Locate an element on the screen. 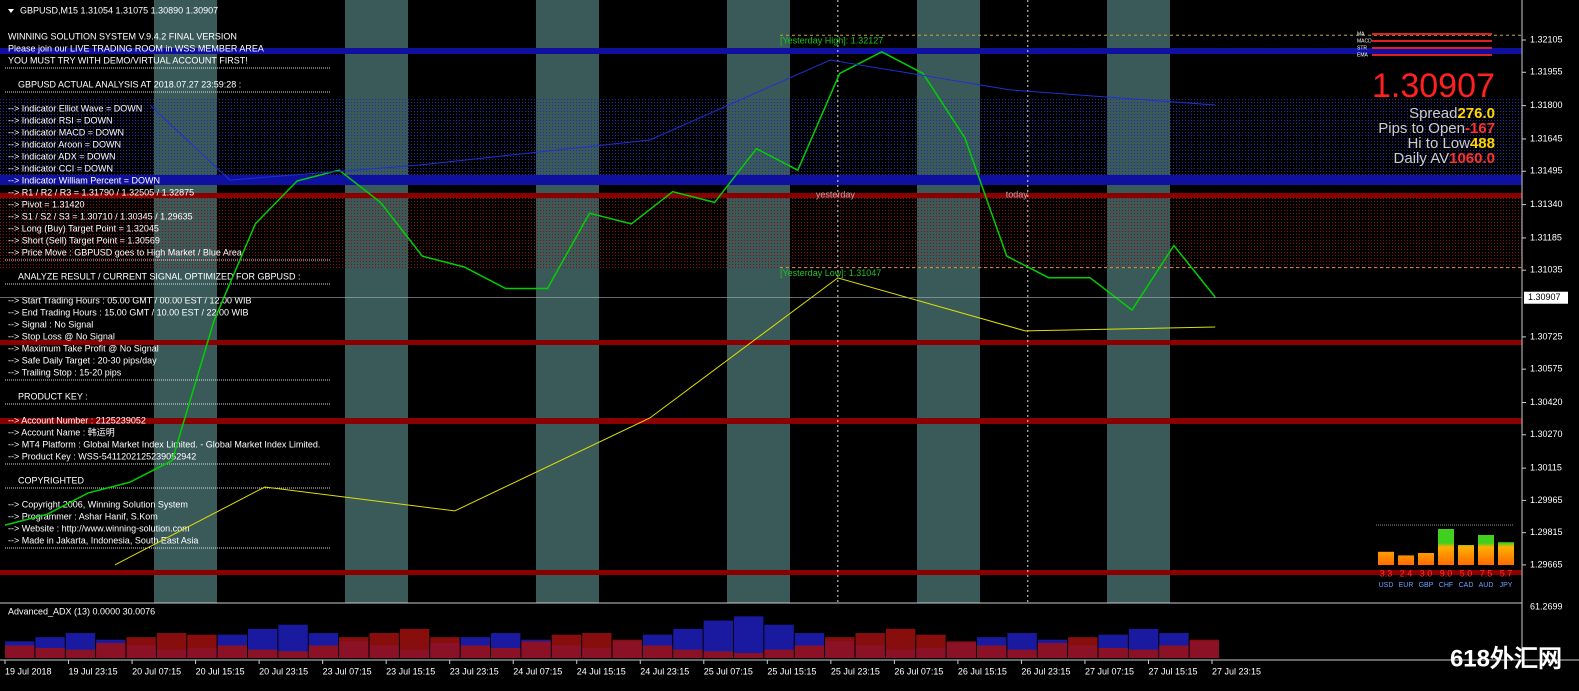  stat: Spread276.0 is located at coordinates (1452, 113).